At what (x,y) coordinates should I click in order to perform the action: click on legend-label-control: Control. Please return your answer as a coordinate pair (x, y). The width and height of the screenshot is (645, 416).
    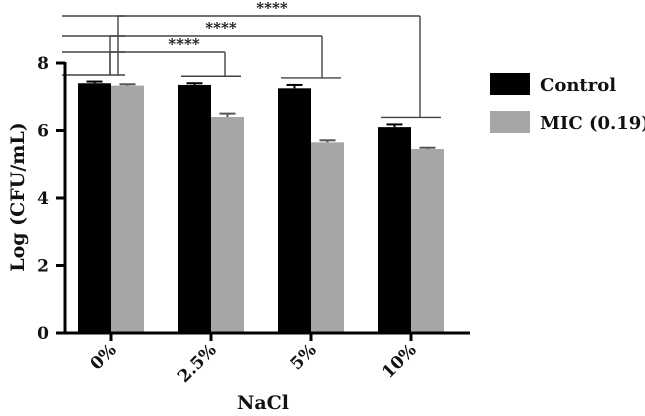
    Looking at the image, I should click on (578, 85).